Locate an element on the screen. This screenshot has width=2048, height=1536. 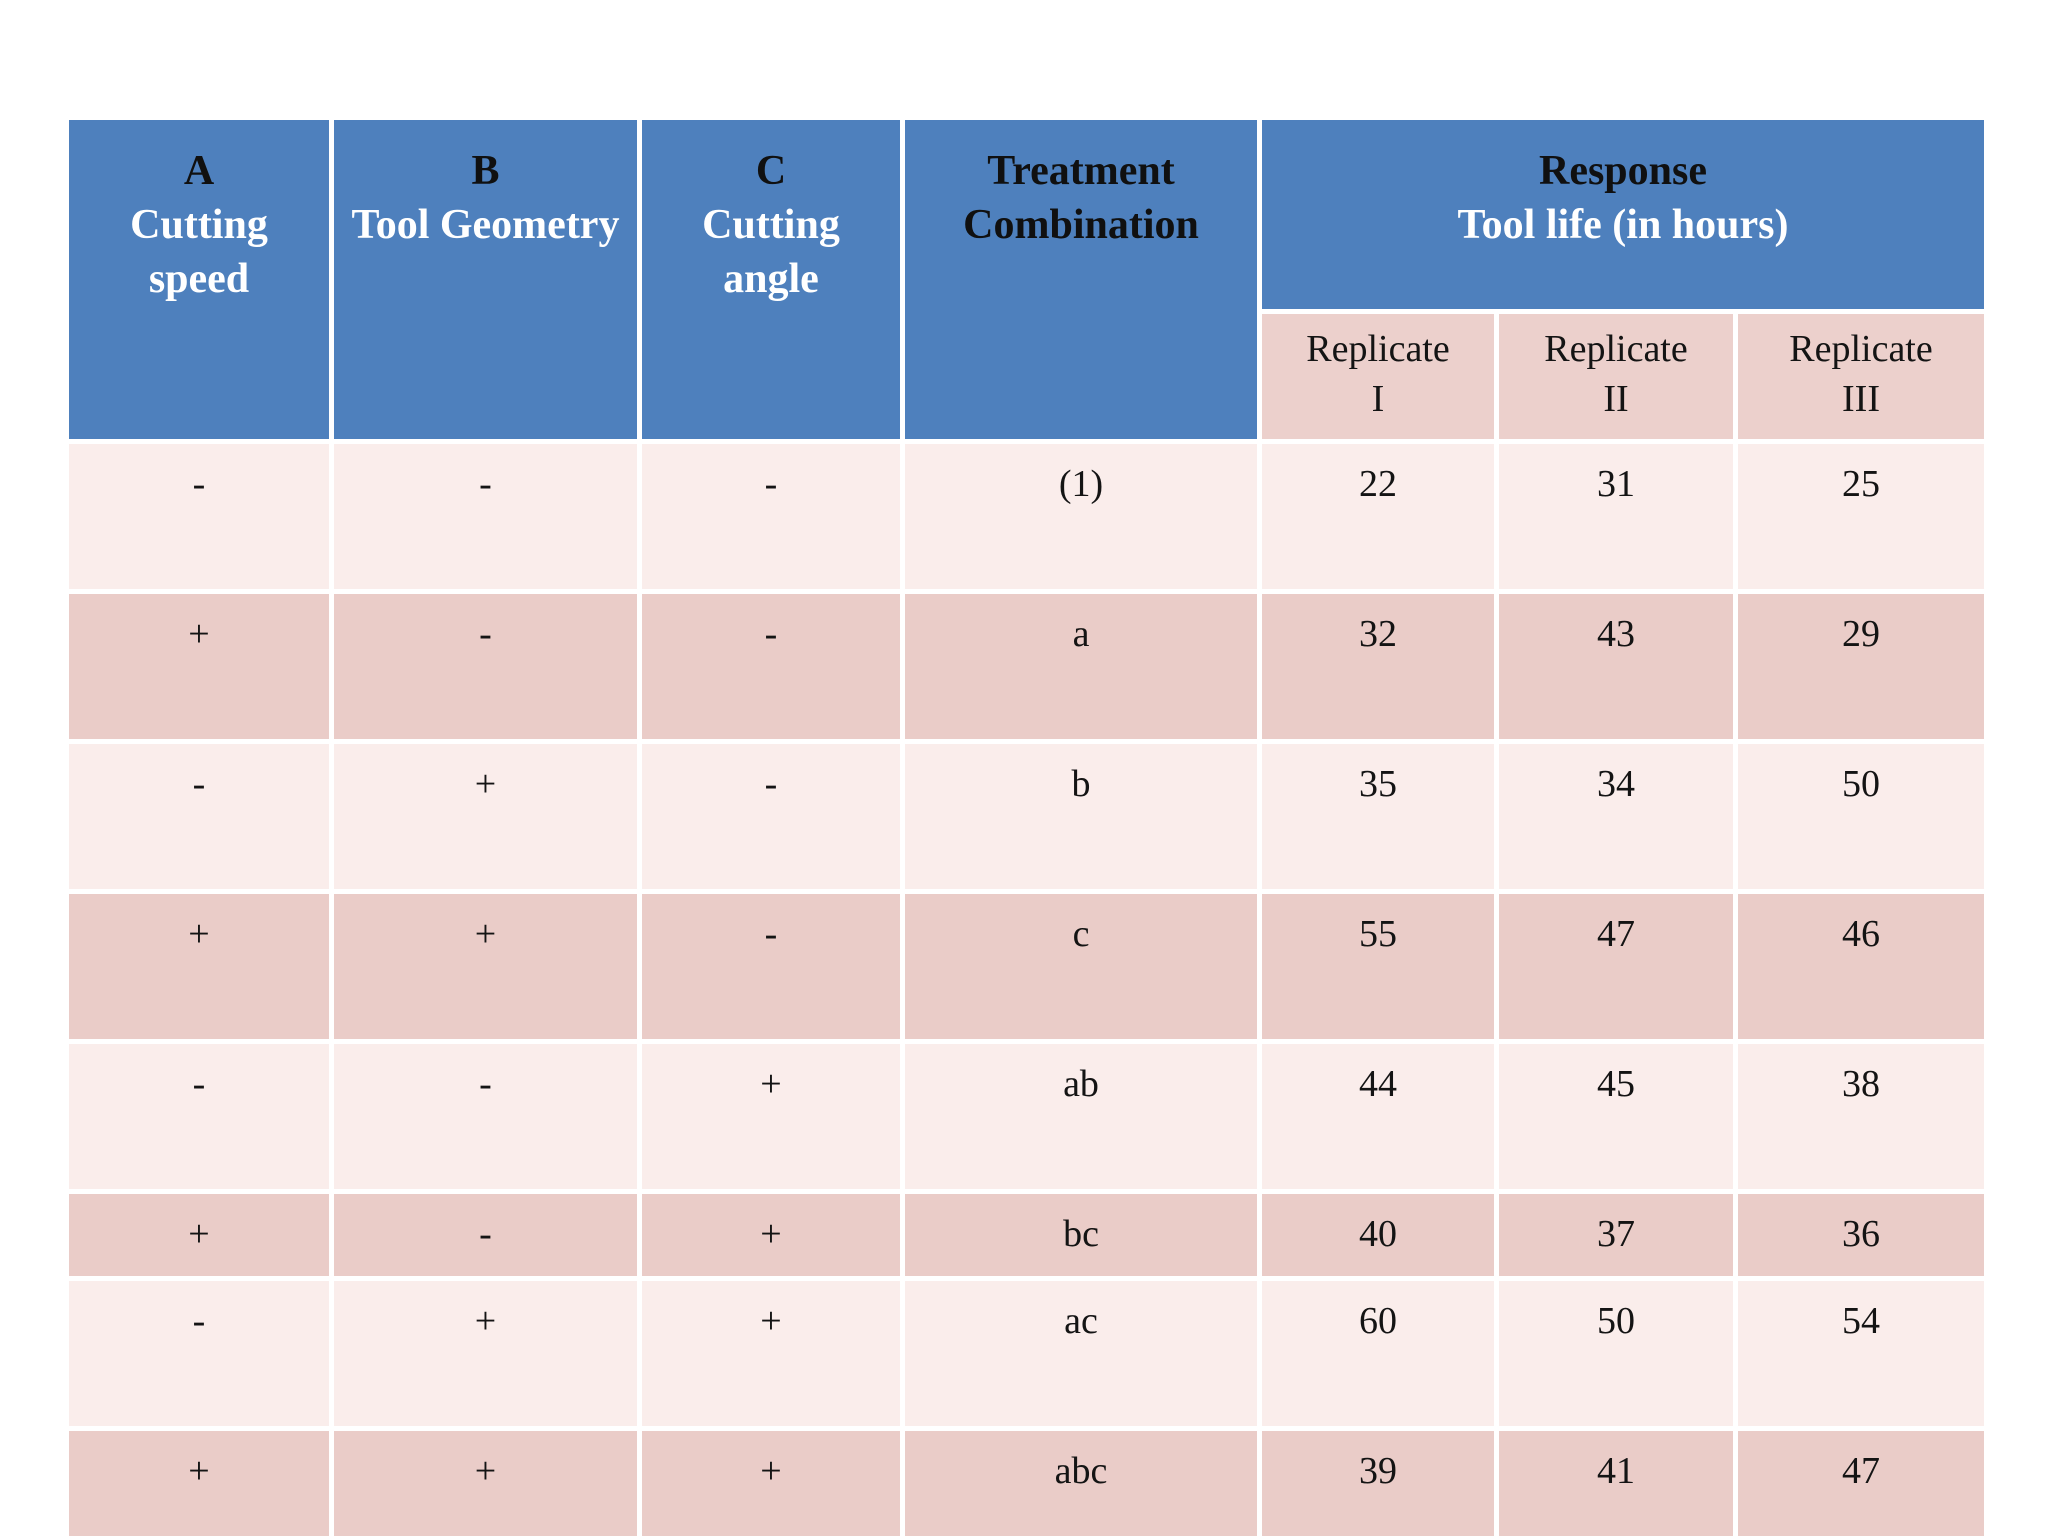
treatment-label: abc is located at coordinates (1081, 1483).